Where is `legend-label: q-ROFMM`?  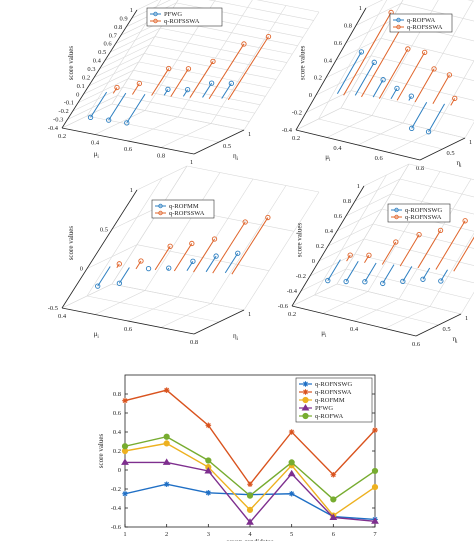
legend-label: q-ROFMM is located at coordinates (330, 400).